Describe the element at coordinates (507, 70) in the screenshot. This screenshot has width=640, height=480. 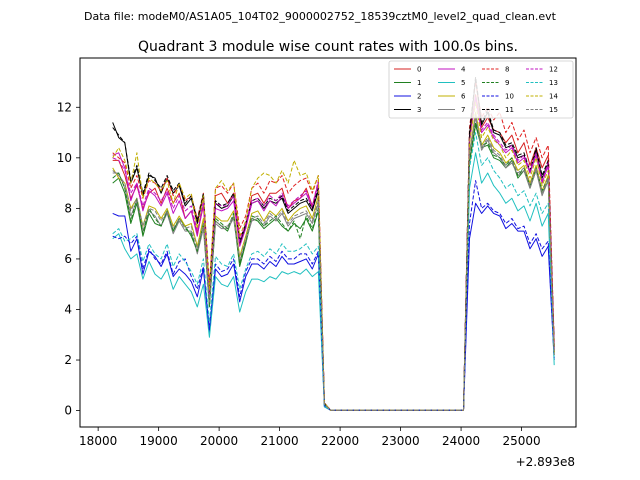
I see `legend-label: 8` at that location.